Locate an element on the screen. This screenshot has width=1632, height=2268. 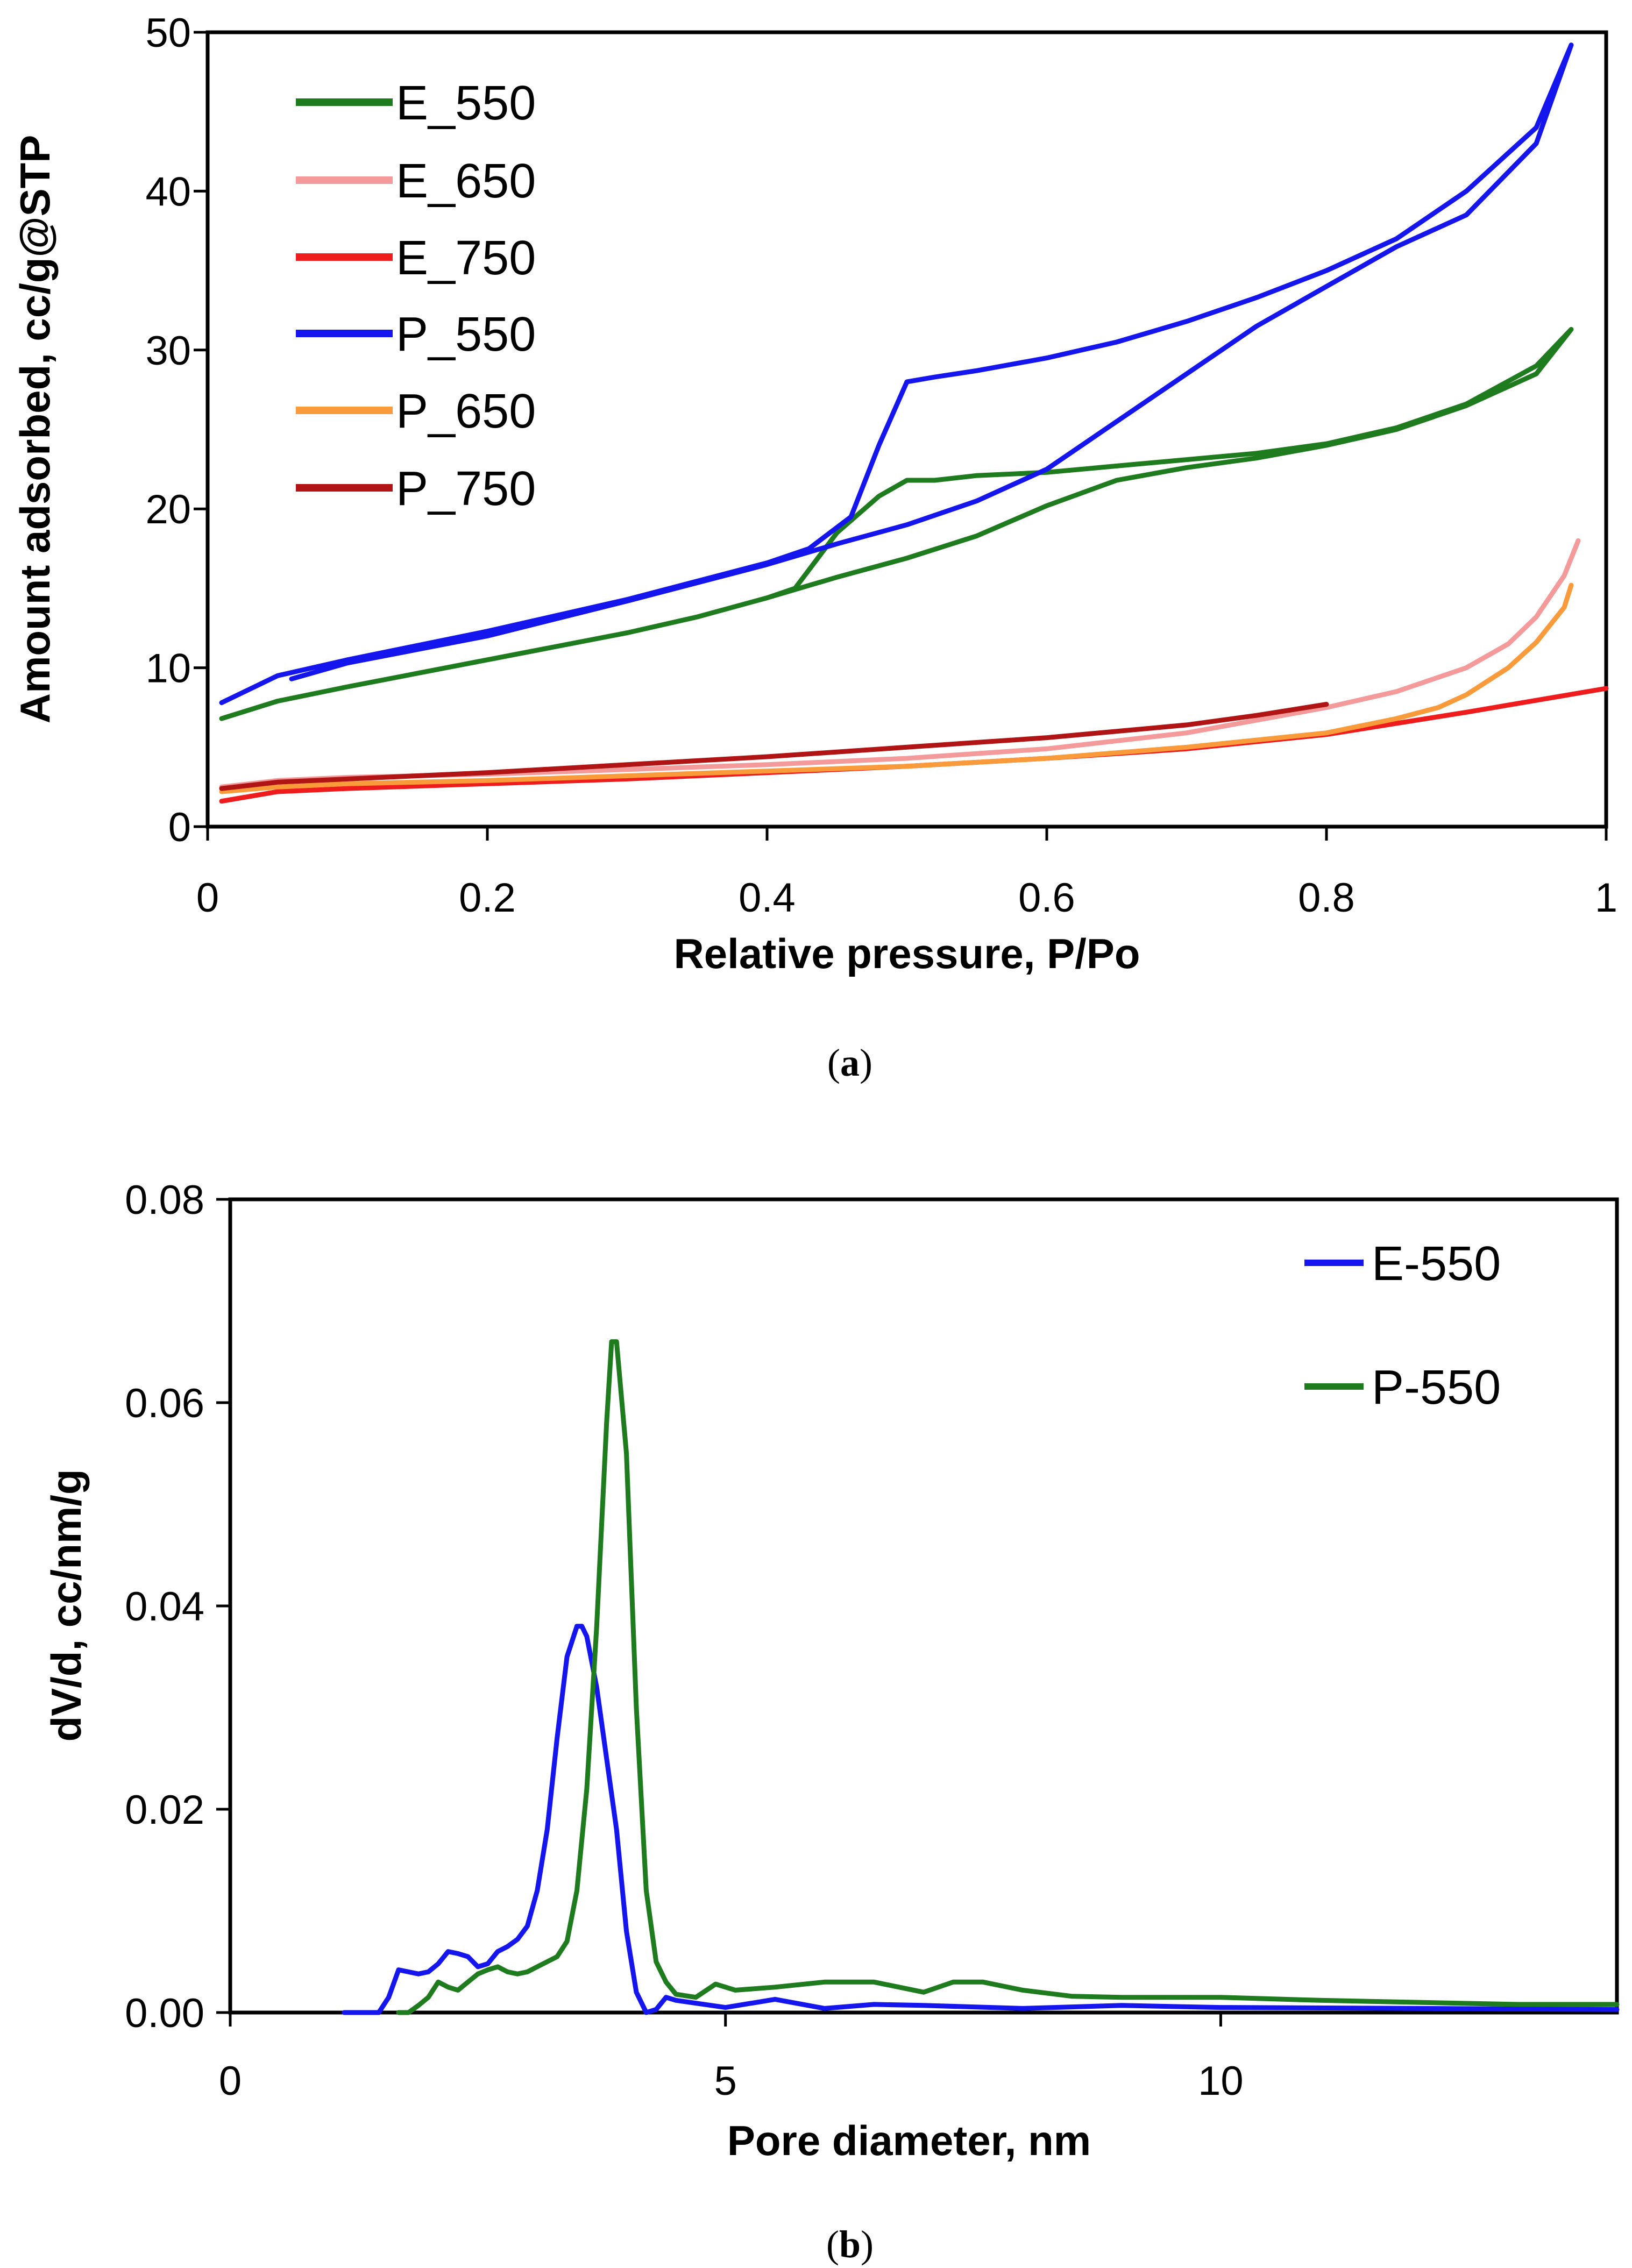
chart-b-caption-close: ) is located at coordinates (867, 2245).